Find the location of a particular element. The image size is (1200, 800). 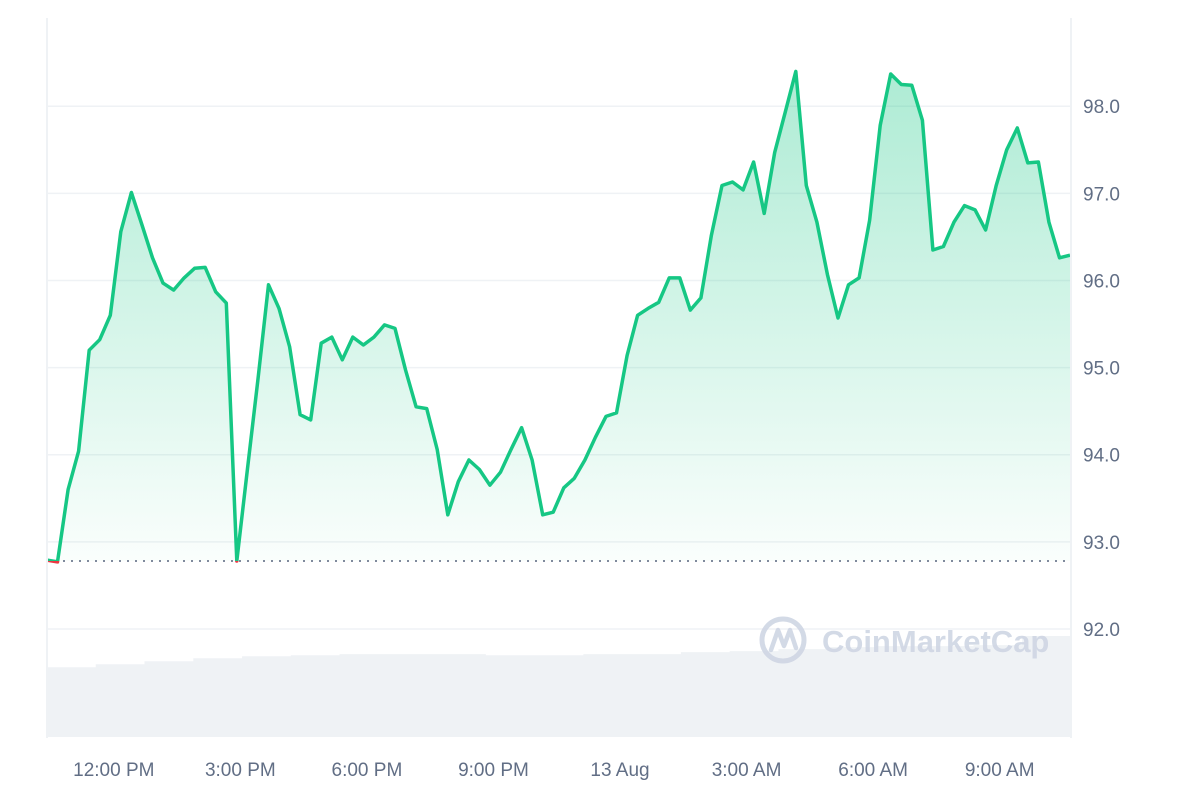

x-tick-label: 6:00 PM is located at coordinates (367, 770).